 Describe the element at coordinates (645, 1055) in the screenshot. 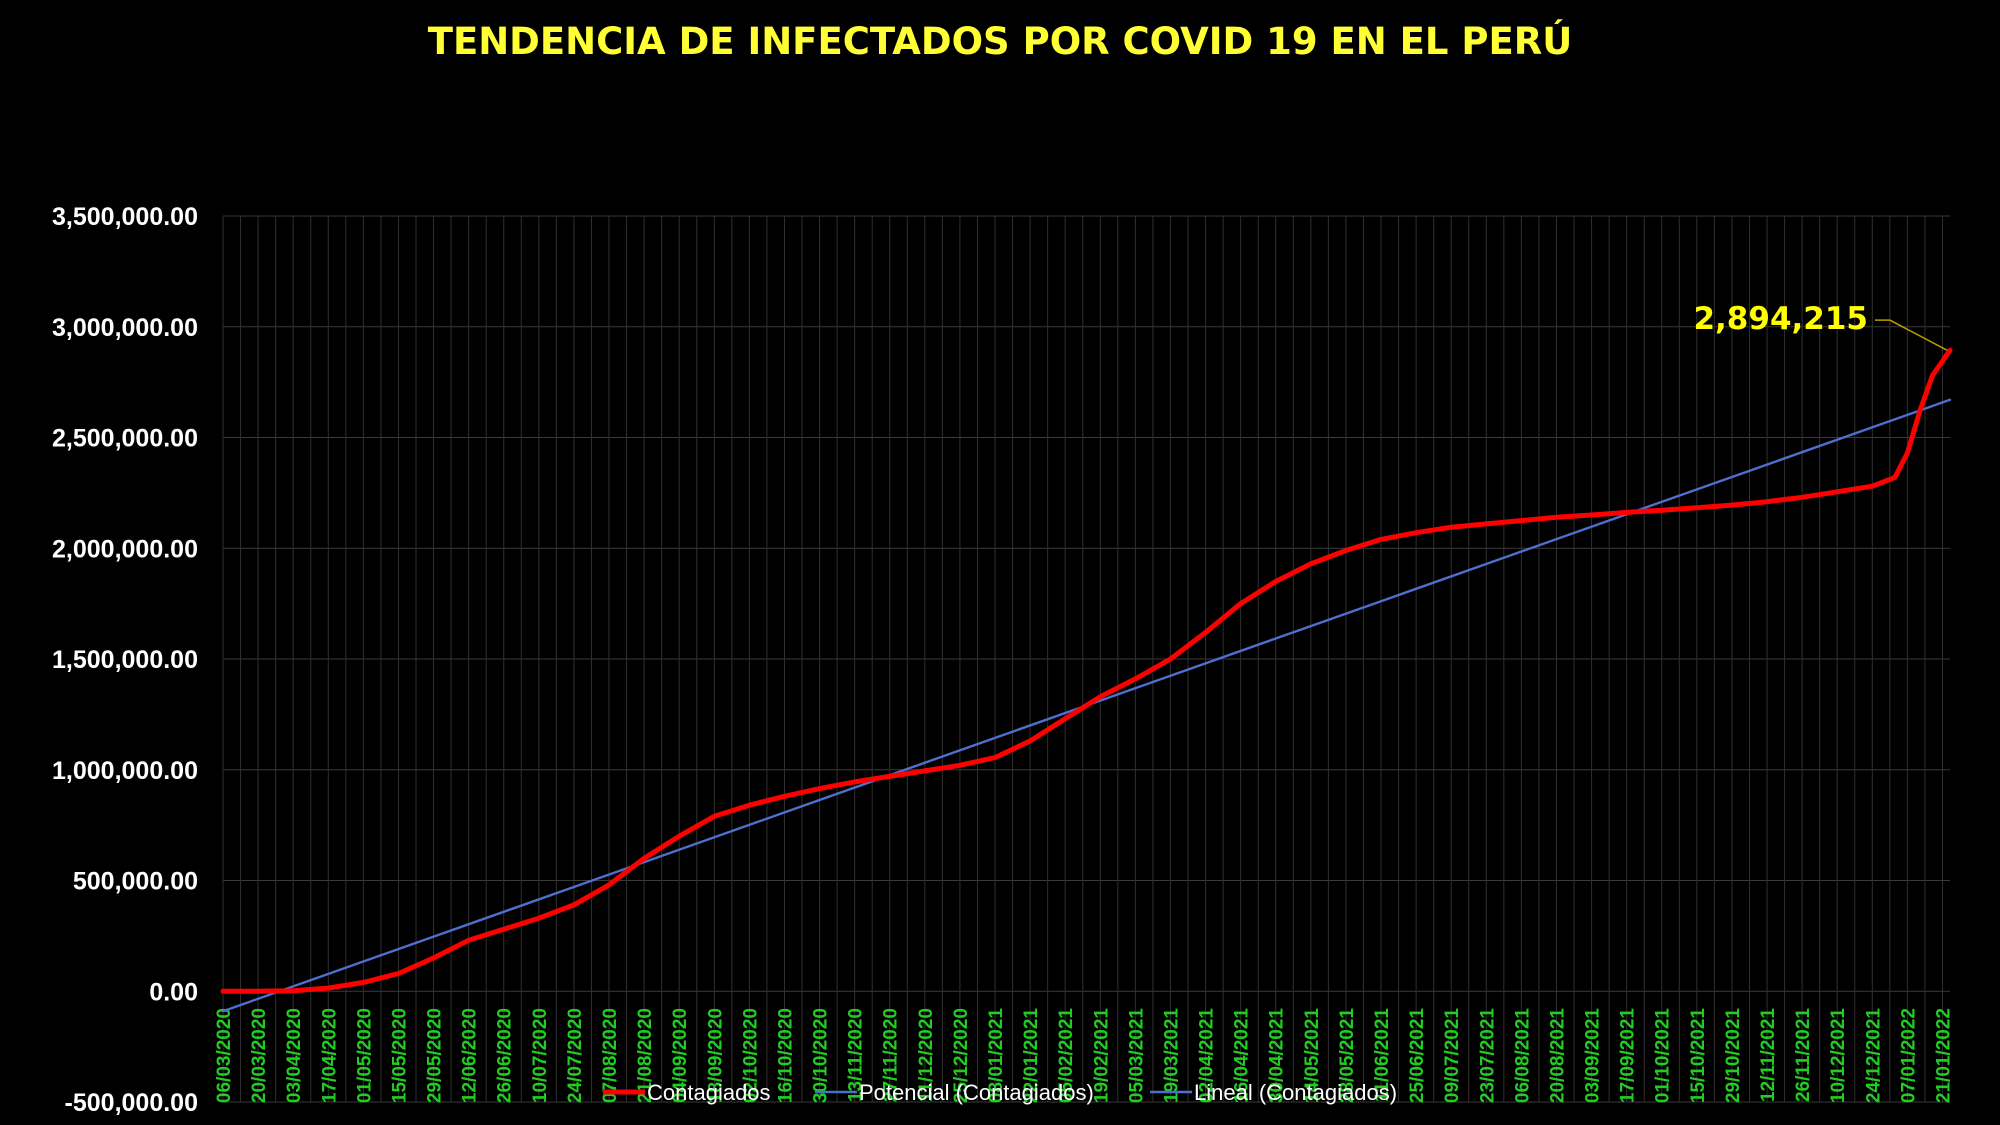

I see `x-tick-label: 21/08/2020` at that location.